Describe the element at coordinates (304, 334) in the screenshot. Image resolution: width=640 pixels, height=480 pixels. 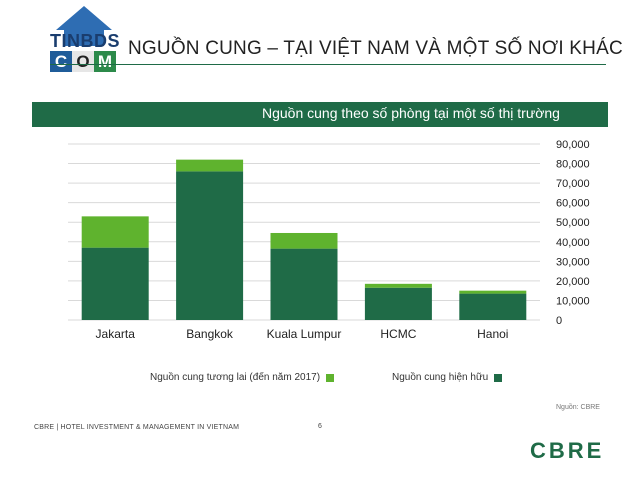
I see `x-tick-label: Kuala Lumpur` at that location.